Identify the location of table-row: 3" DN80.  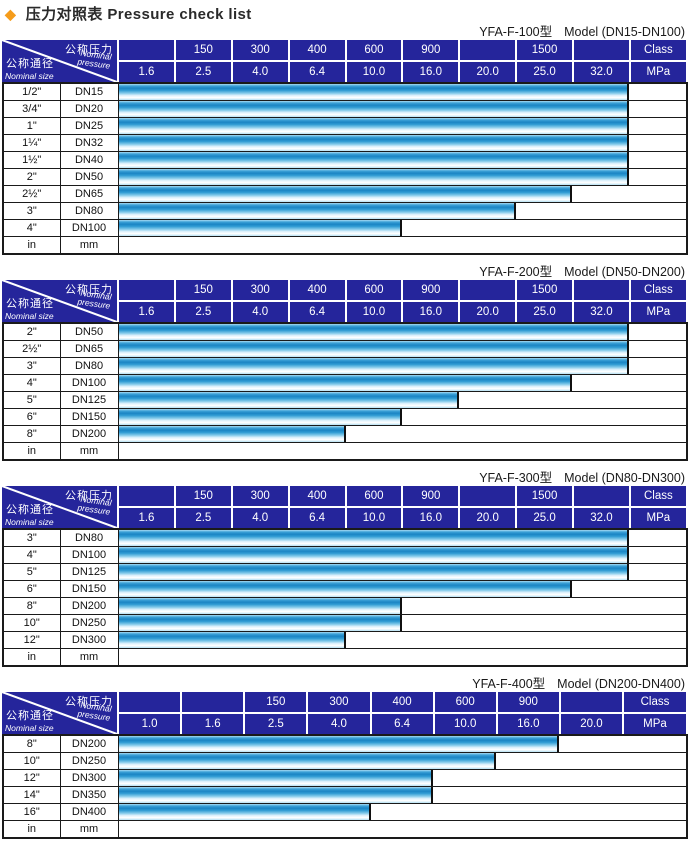
(345, 537).